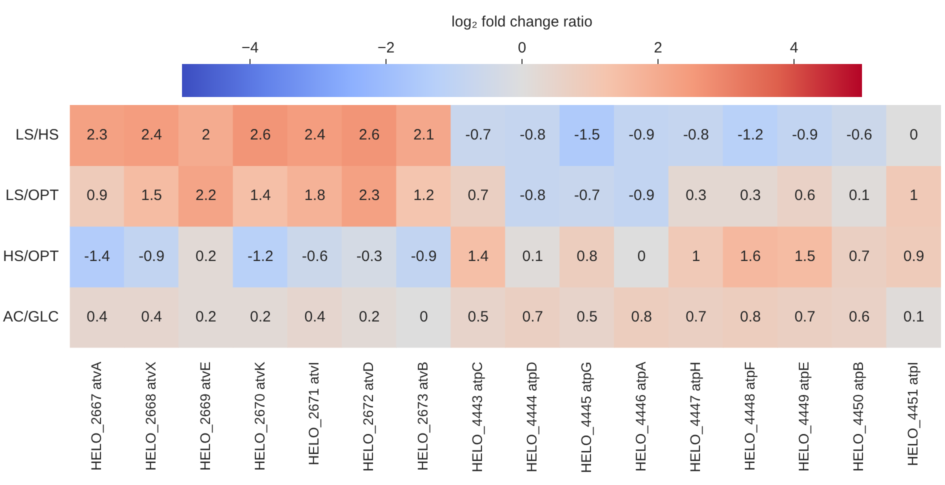 The width and height of the screenshot is (945, 485). What do you see at coordinates (694, 417) in the screenshot?
I see `x-tick-label: HELO_4447 atpH` at bounding box center [694, 417].